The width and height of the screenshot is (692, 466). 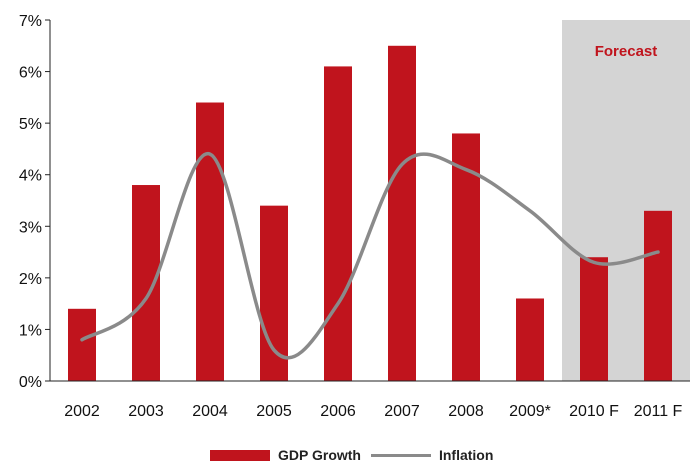 I want to click on y-tick-label: 4%, so click(x=30, y=176).